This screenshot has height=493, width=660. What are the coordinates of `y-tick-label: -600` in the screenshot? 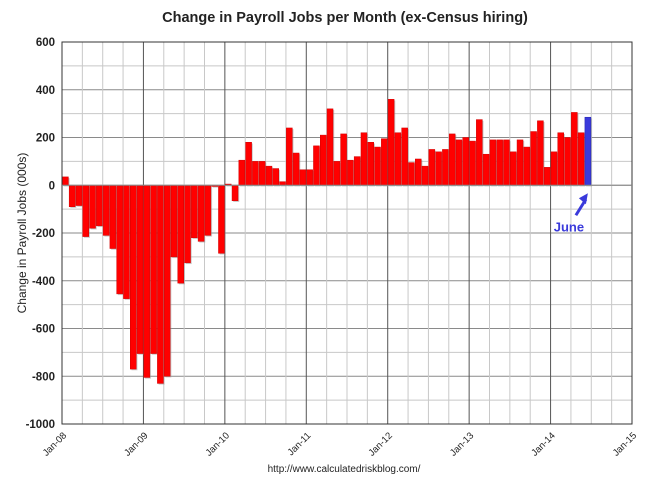 It's located at (43, 330).